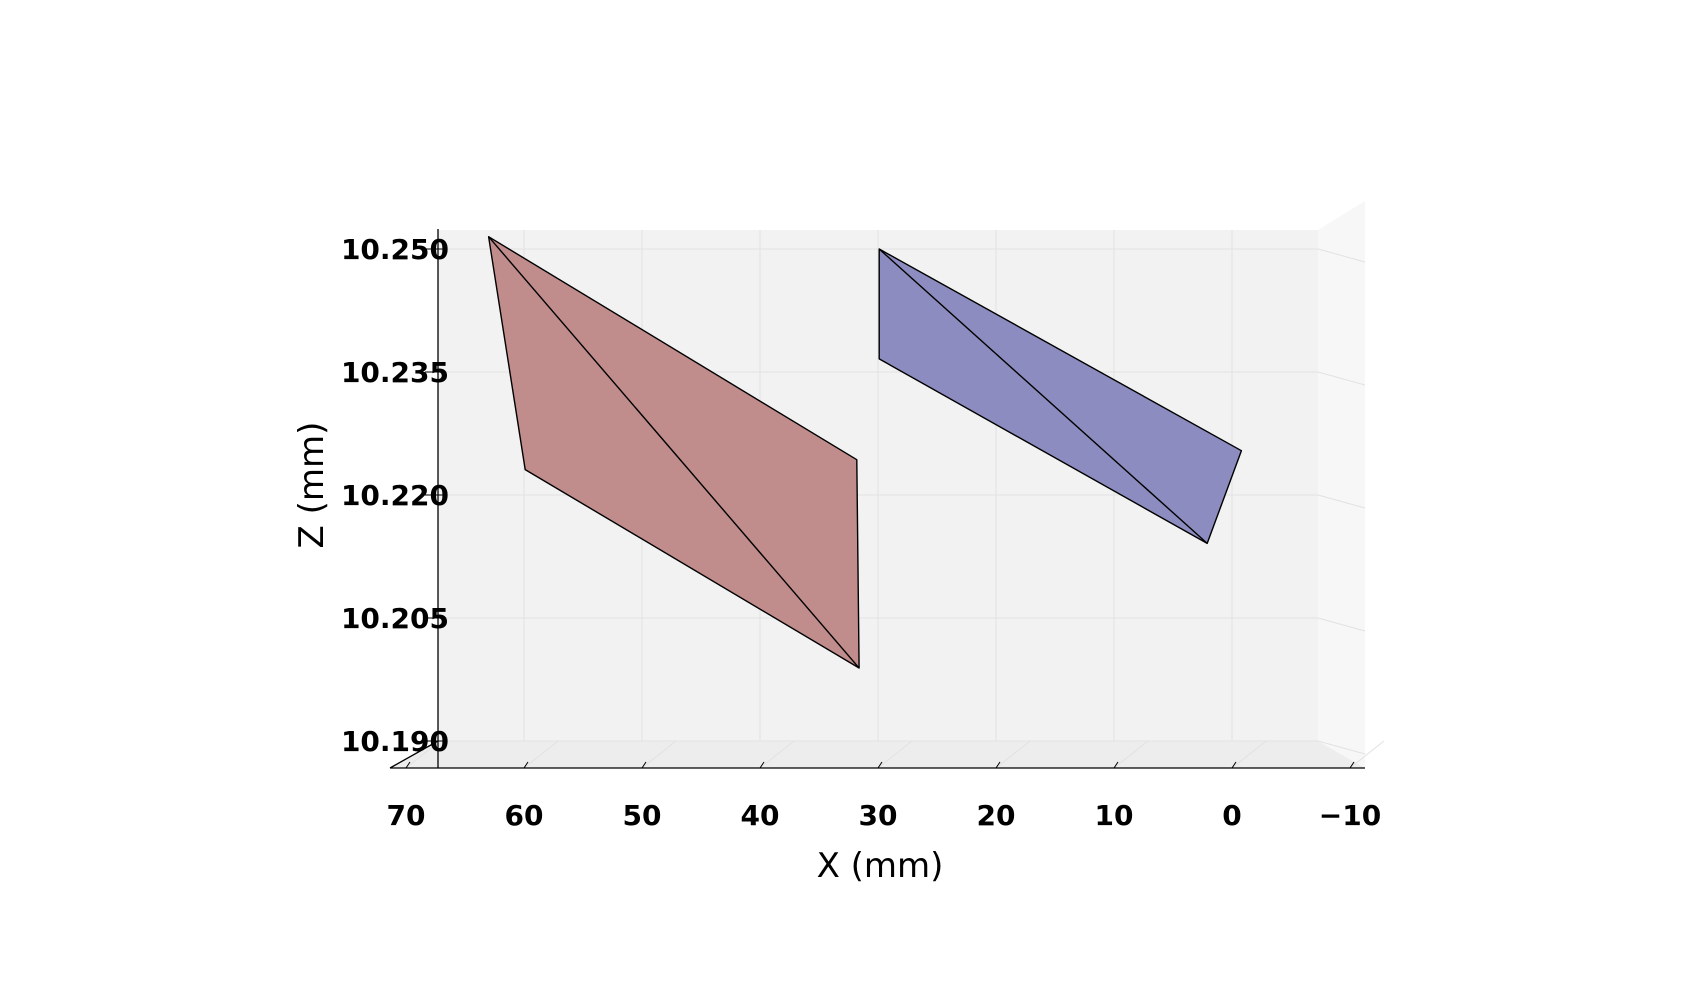 This screenshot has width=1700, height=988. I want to click on x-axis-label: X (mm), so click(880, 866).